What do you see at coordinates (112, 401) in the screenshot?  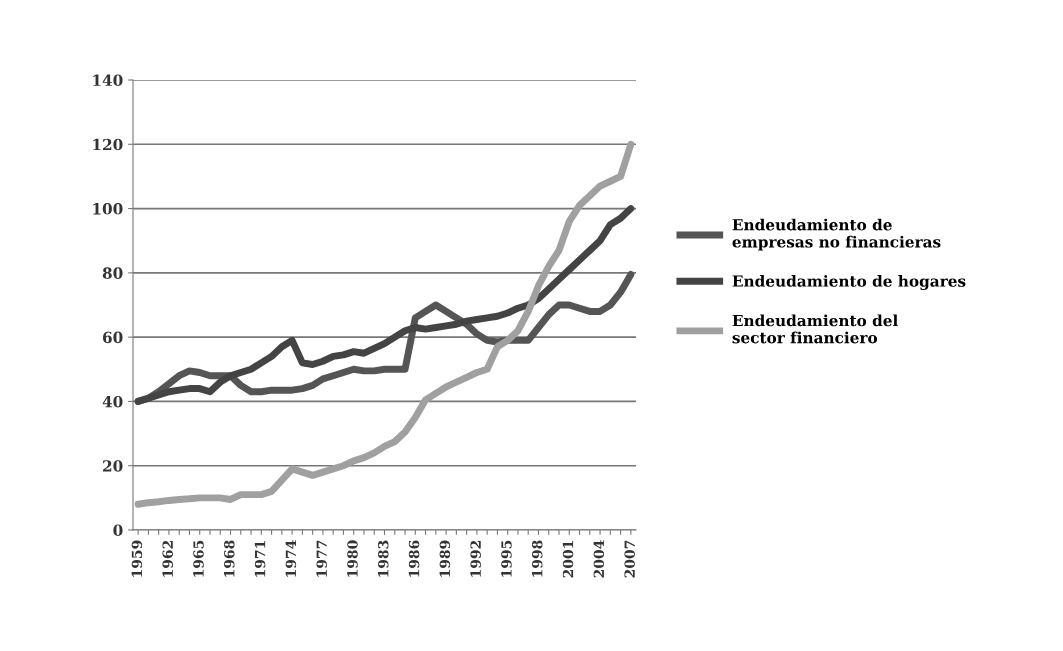 I see `y-tick-label: 40` at bounding box center [112, 401].